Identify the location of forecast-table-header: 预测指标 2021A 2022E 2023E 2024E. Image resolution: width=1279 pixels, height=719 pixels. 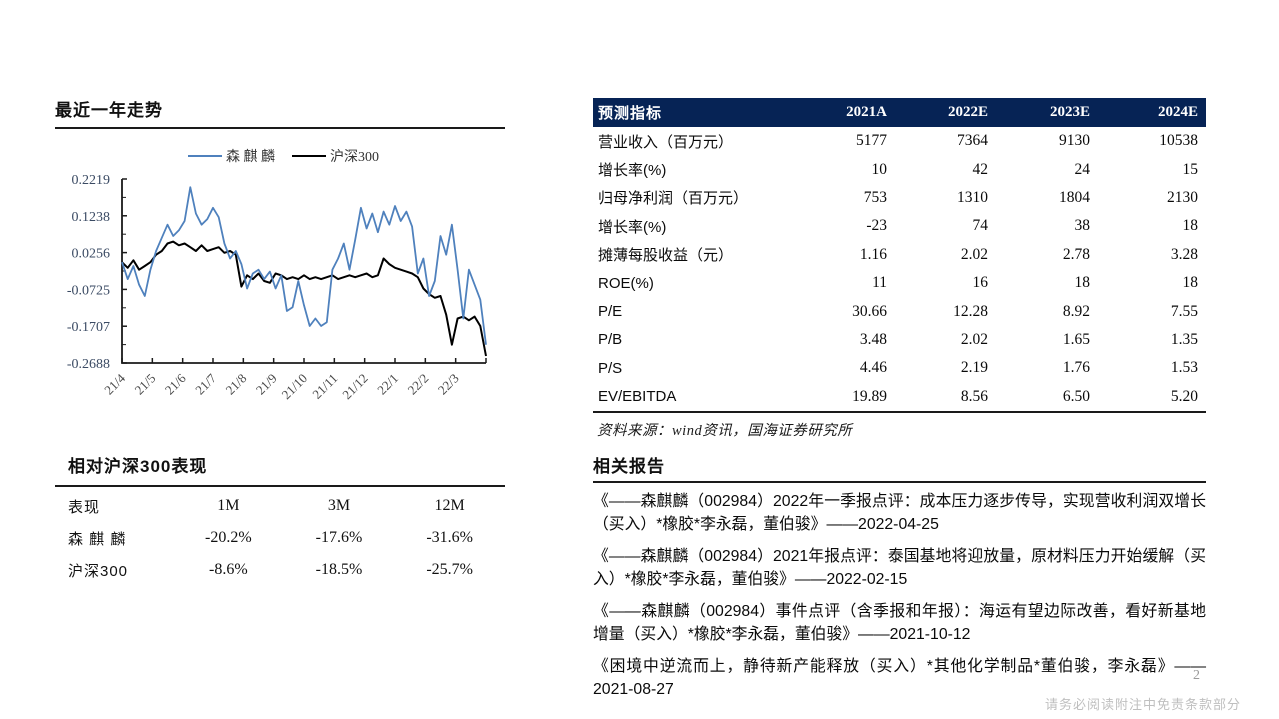
(899, 112).